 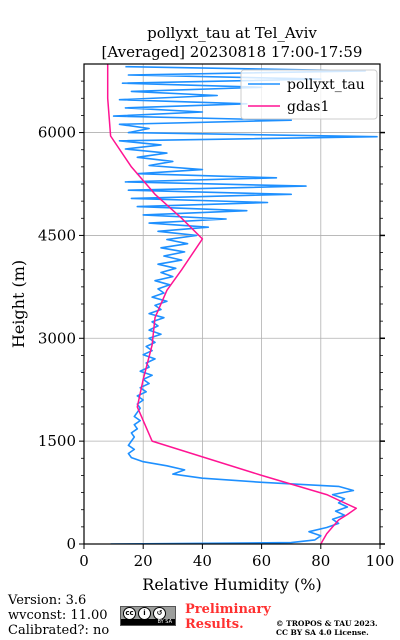 What do you see at coordinates (84, 561) in the screenshot?
I see `x-tick-label: 0` at bounding box center [84, 561].